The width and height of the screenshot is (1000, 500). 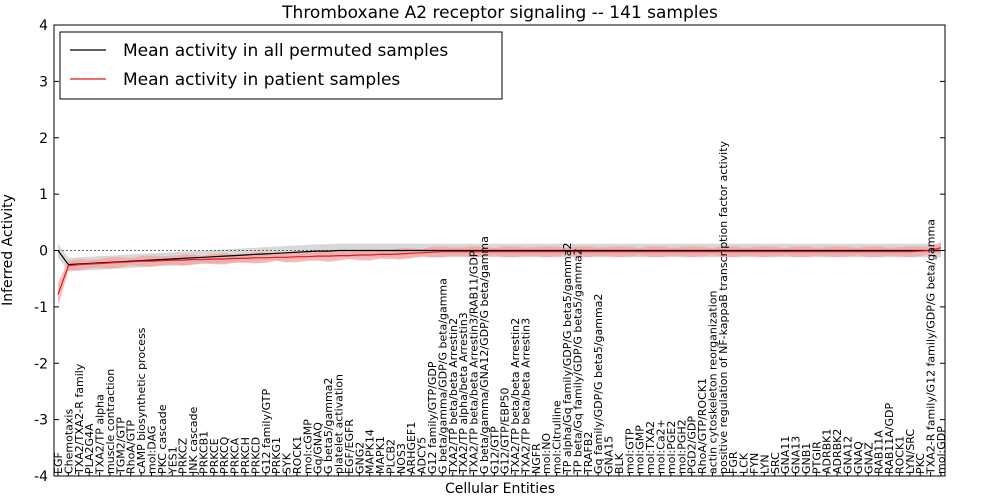 What do you see at coordinates (546, 453) in the screenshot?
I see `category-label: mol:NO` at bounding box center [546, 453].